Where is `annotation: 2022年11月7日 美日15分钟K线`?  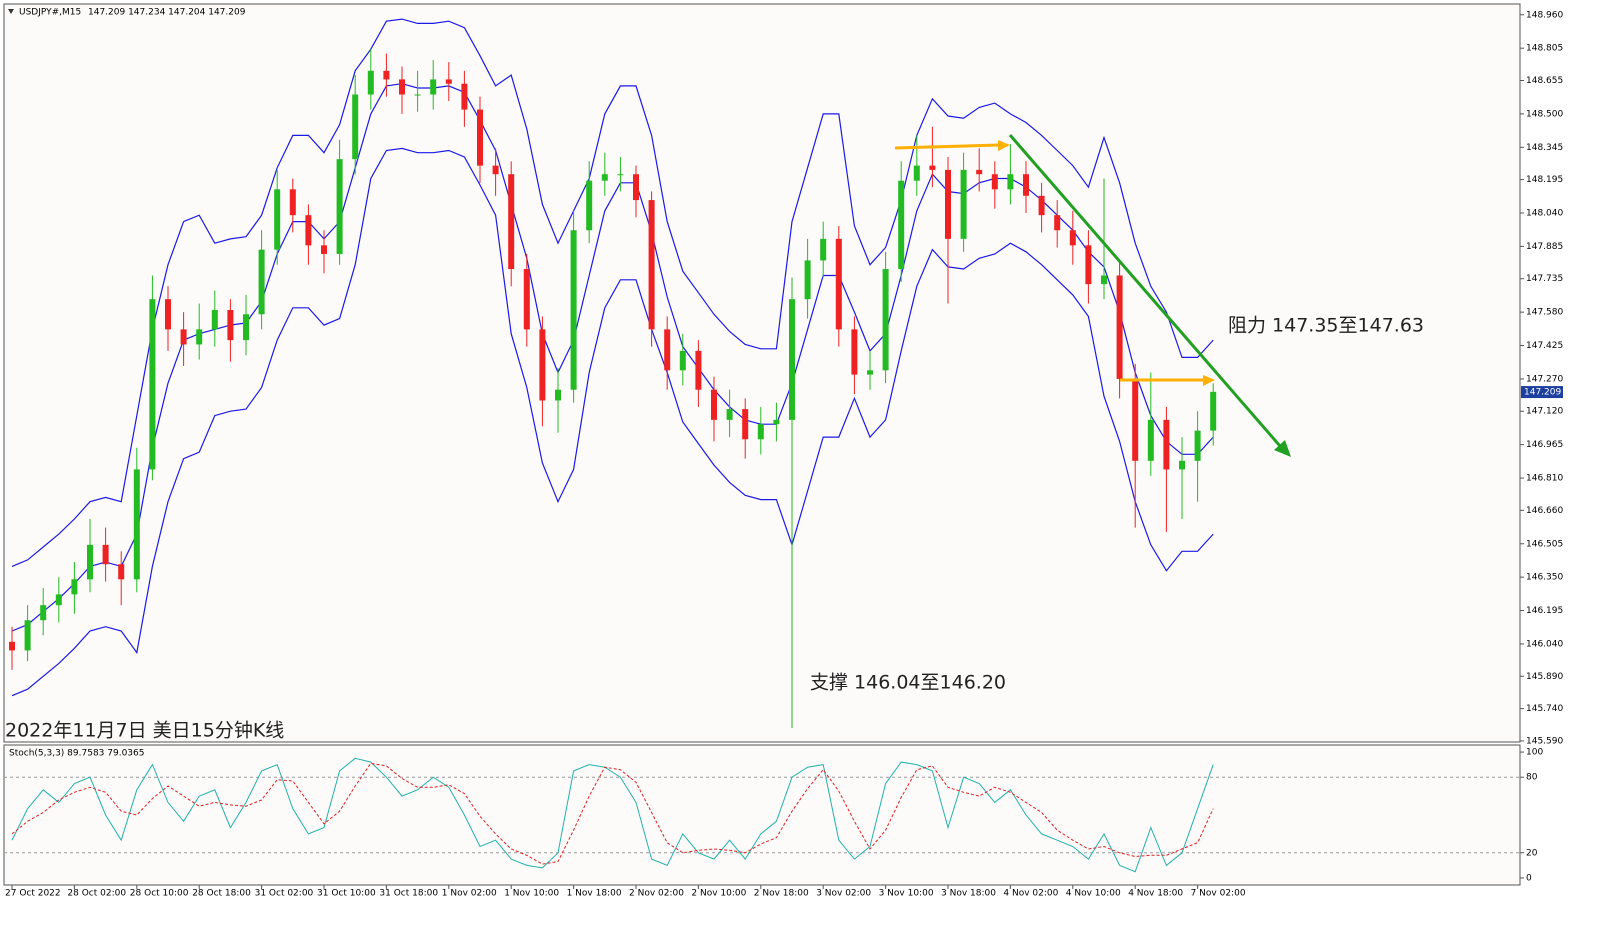
annotation: 2022年11月7日 美日15分钟K线 is located at coordinates (144, 731).